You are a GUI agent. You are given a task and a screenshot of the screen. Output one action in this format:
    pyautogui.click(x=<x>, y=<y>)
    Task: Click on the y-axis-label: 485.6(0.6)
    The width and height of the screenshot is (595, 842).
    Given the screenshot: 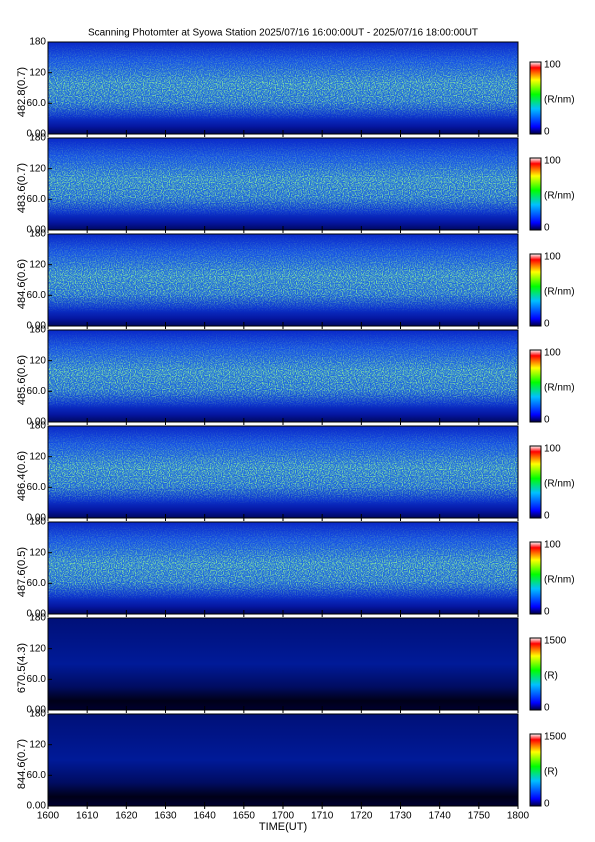 What is the action you would take?
    pyautogui.click(x=22, y=380)
    